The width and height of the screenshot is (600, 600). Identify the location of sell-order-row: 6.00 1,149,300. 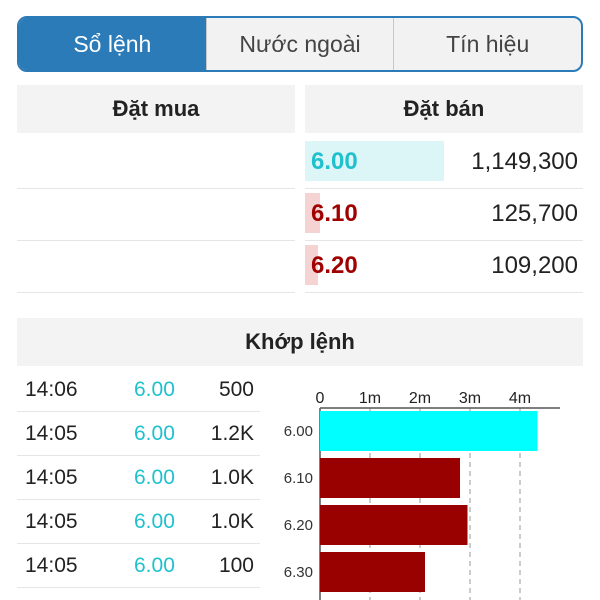
(444, 163).